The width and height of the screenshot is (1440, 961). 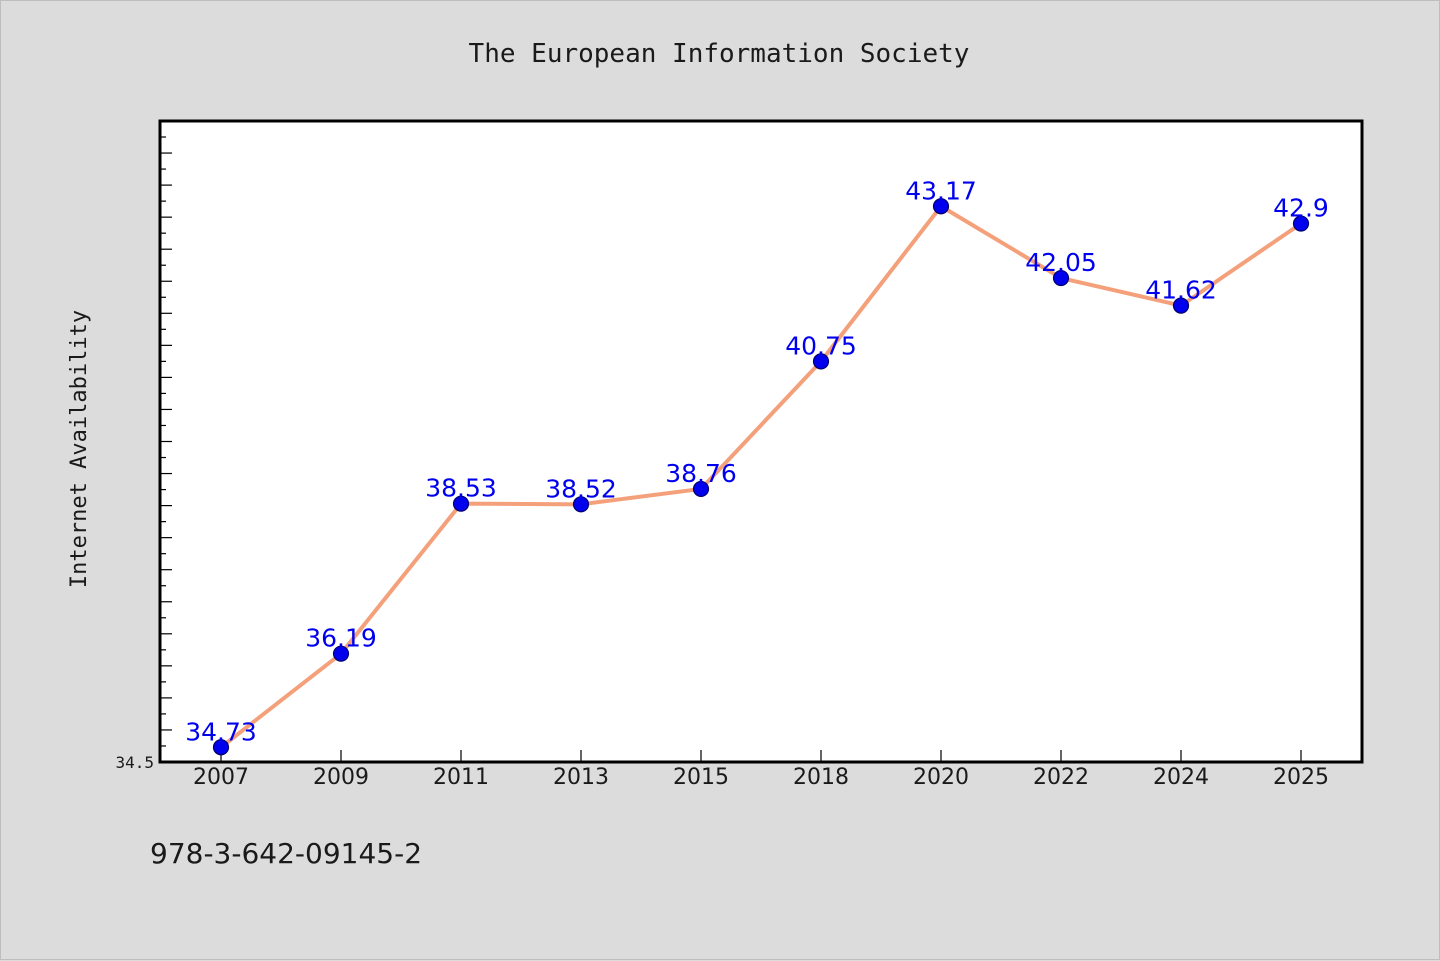 What do you see at coordinates (79, 449) in the screenshot?
I see `y-axis-label: Internet Availability` at bounding box center [79, 449].